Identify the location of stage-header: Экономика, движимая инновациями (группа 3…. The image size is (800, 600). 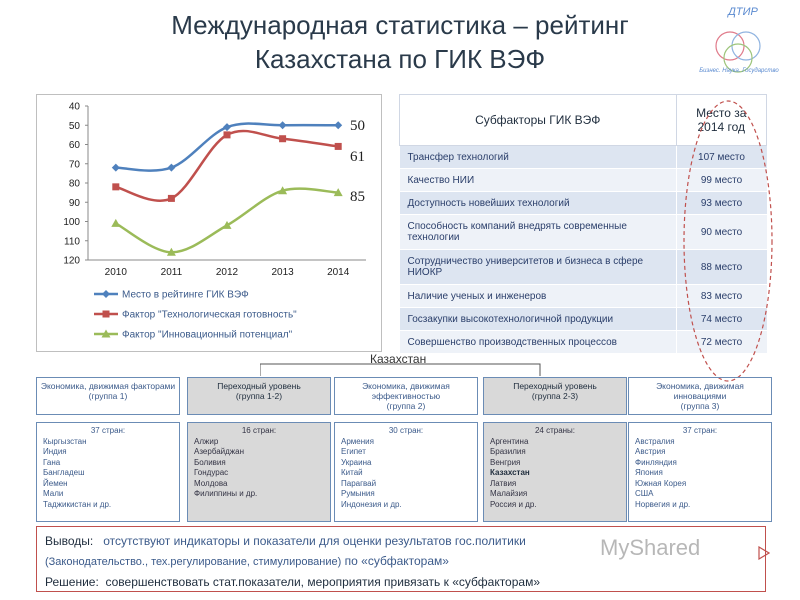
(700, 396).